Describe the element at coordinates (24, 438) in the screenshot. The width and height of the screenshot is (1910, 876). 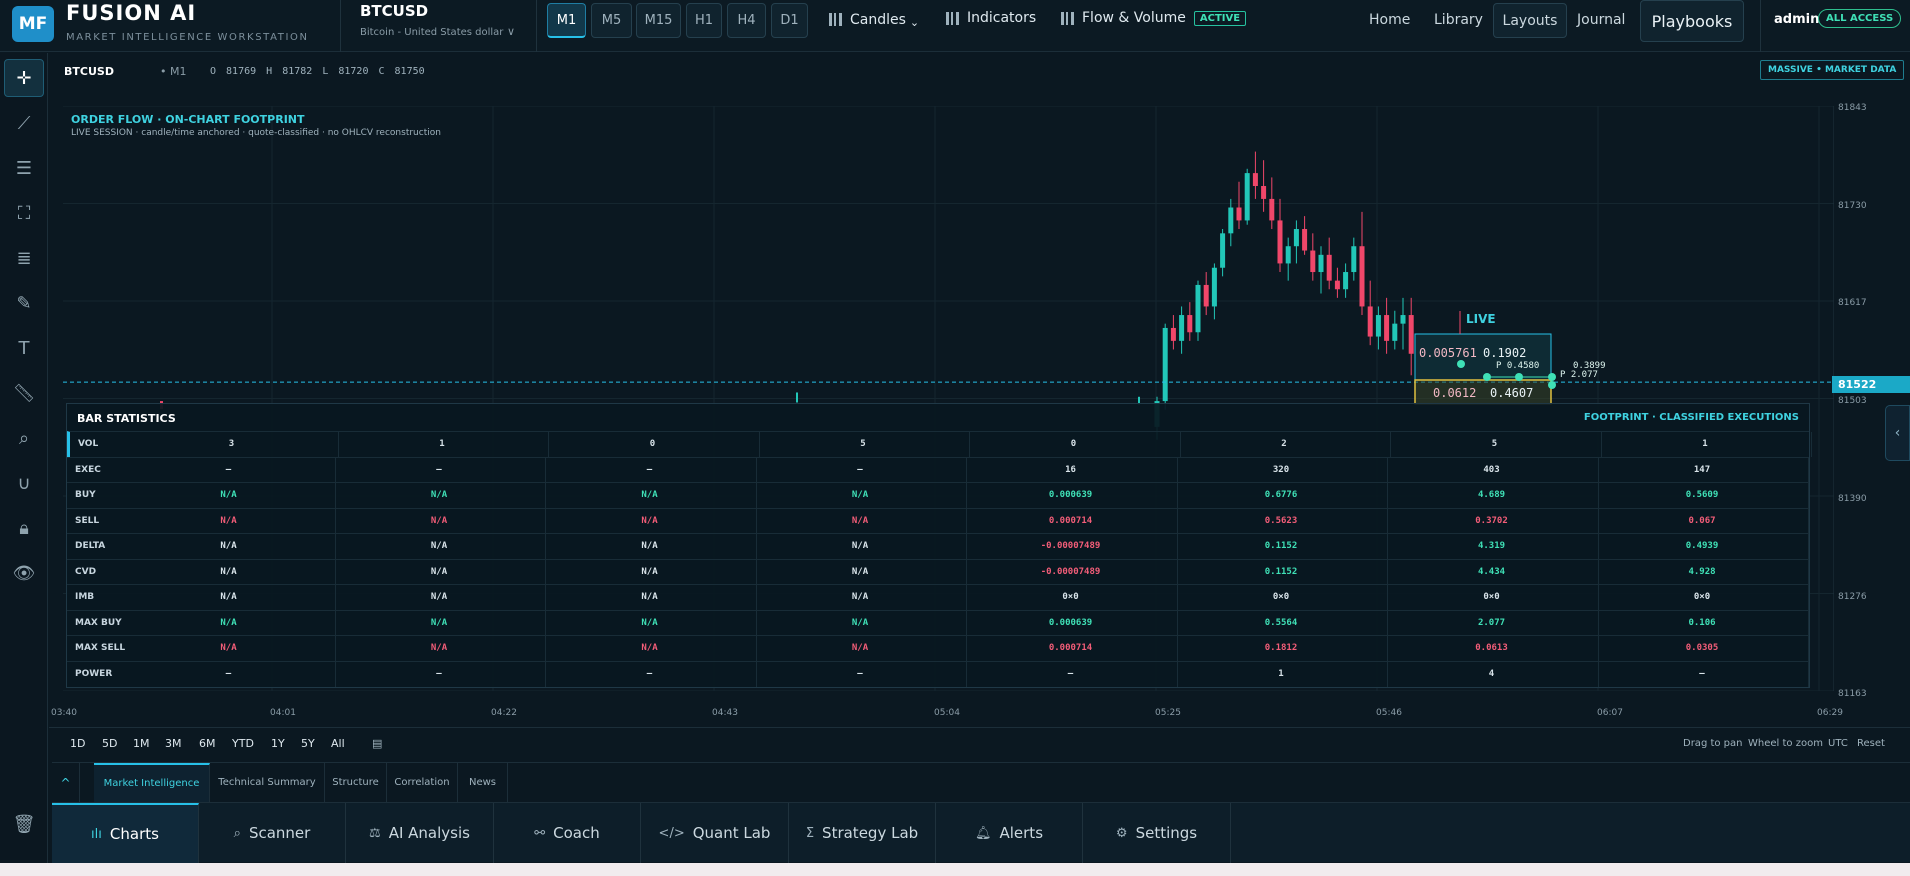
I see `zoom-icon: ⌕` at that location.